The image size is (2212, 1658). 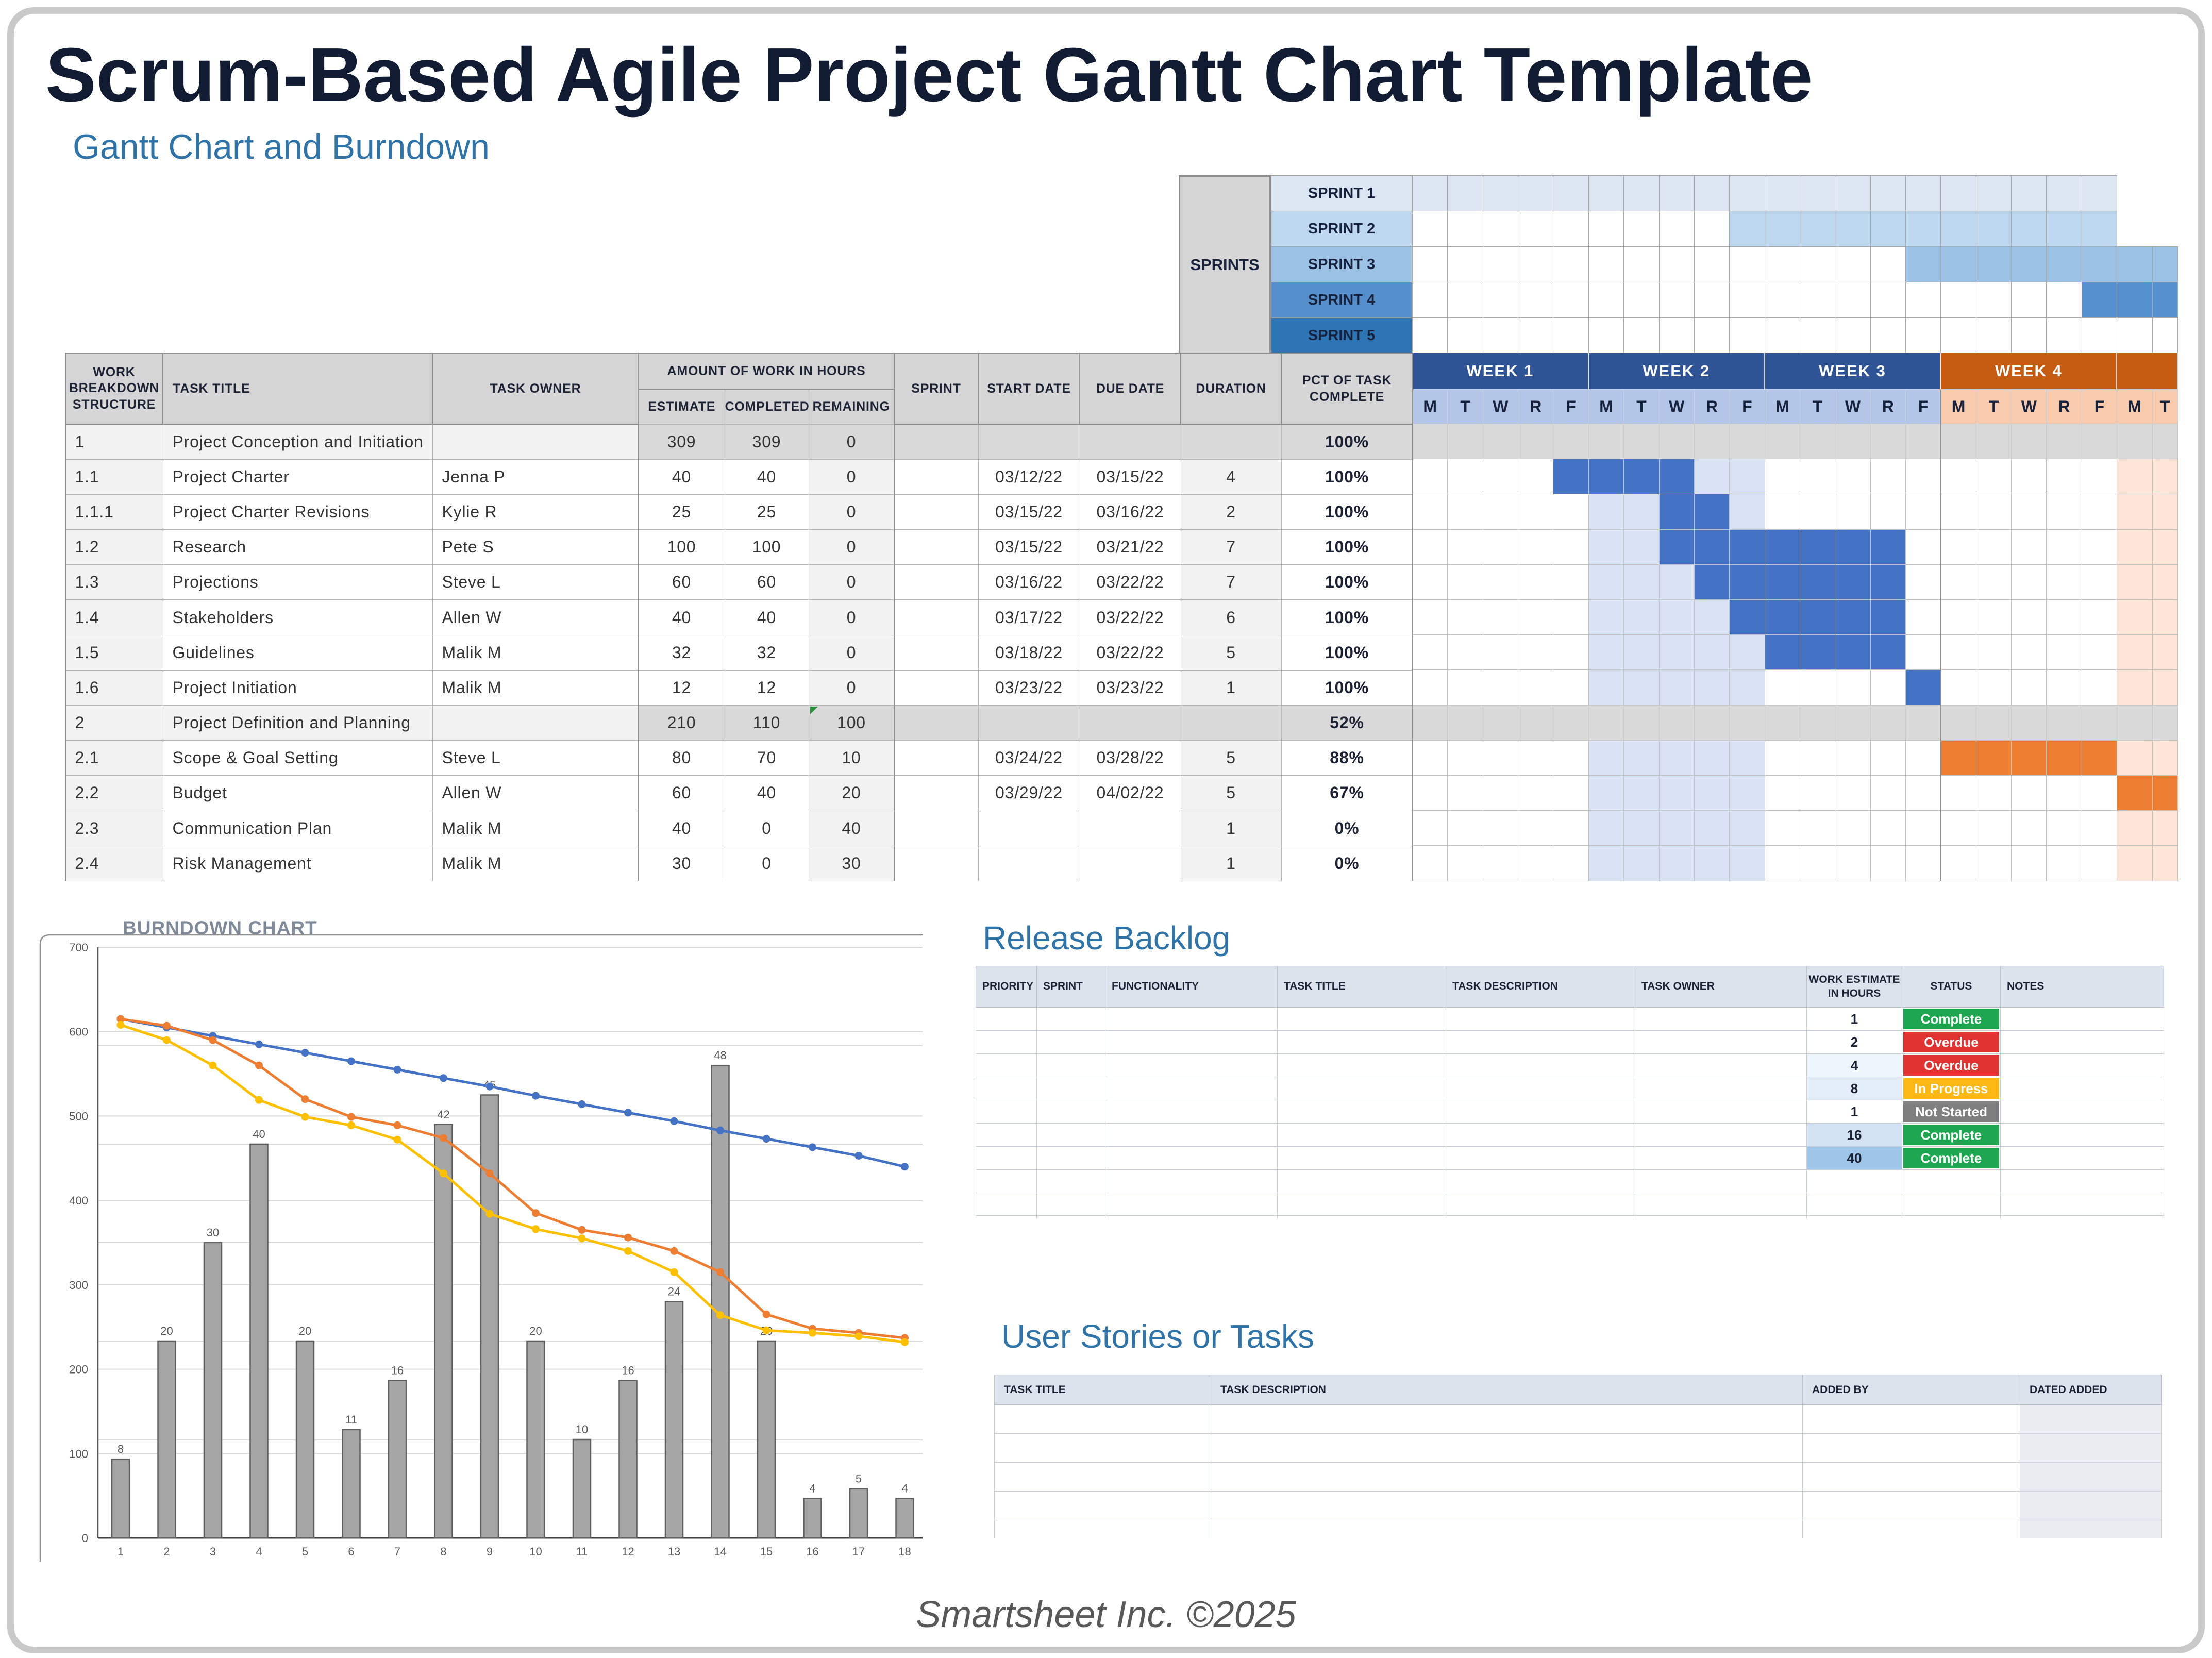 I want to click on svg-text: 300, so click(x=78, y=1286).